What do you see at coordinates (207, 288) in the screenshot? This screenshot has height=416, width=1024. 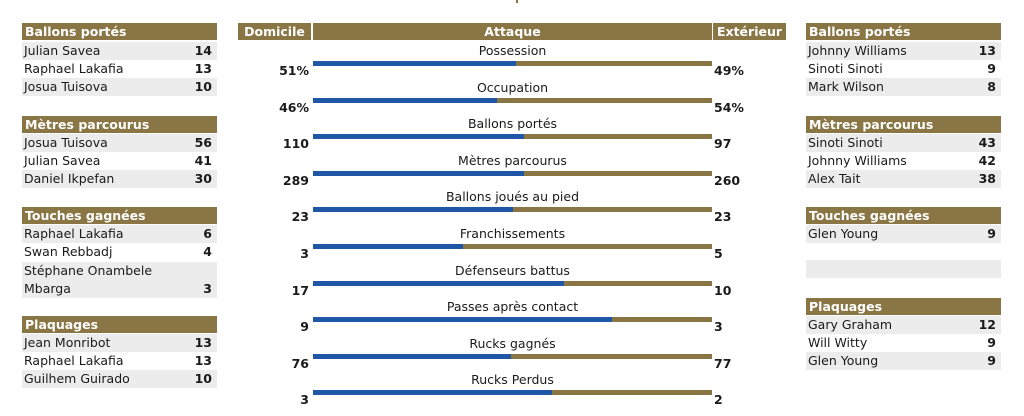 I see `player-value: 3` at bounding box center [207, 288].